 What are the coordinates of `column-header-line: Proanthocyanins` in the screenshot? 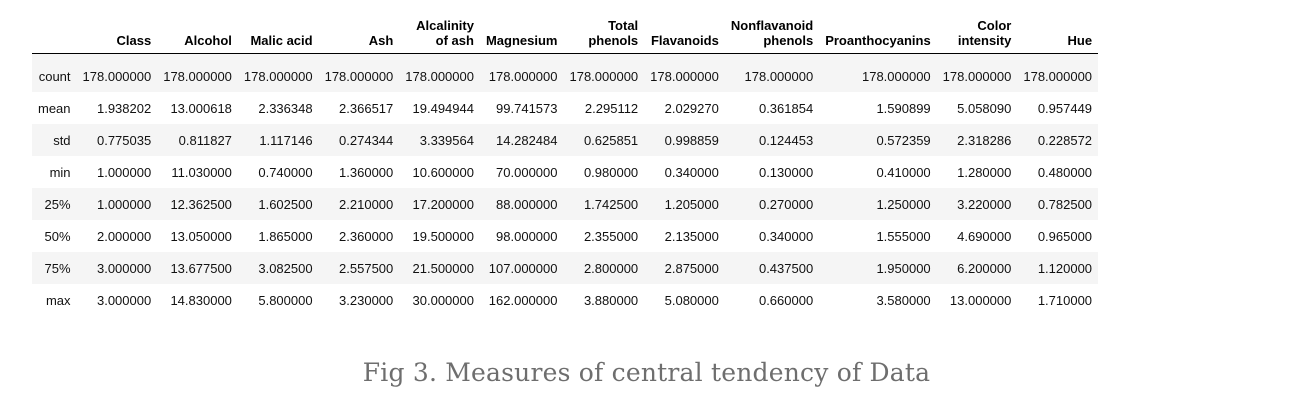 It's located at (878, 40).